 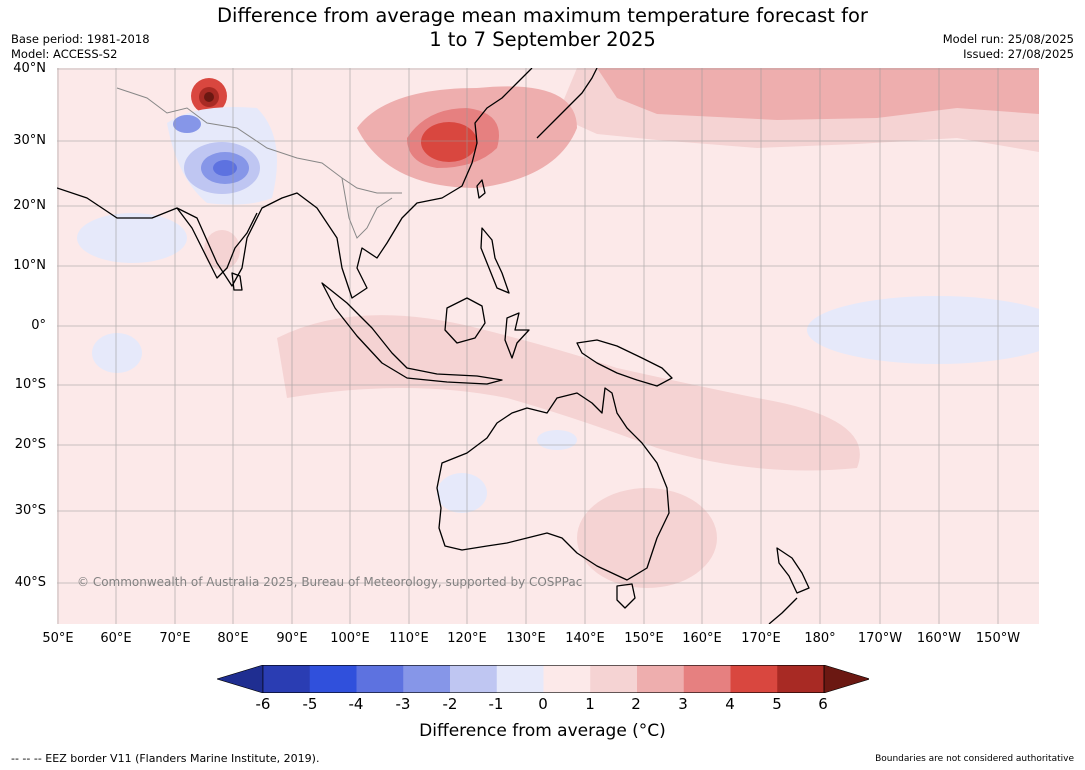 I want to click on colorbar-tick: -4, so click(x=356, y=704).